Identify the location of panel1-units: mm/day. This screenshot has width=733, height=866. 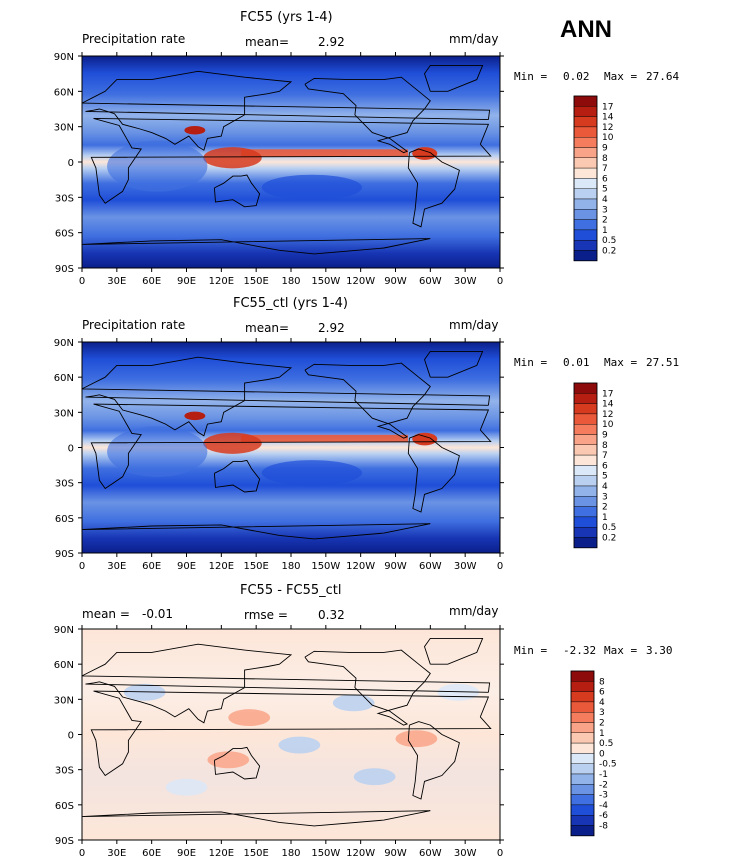
(474, 39).